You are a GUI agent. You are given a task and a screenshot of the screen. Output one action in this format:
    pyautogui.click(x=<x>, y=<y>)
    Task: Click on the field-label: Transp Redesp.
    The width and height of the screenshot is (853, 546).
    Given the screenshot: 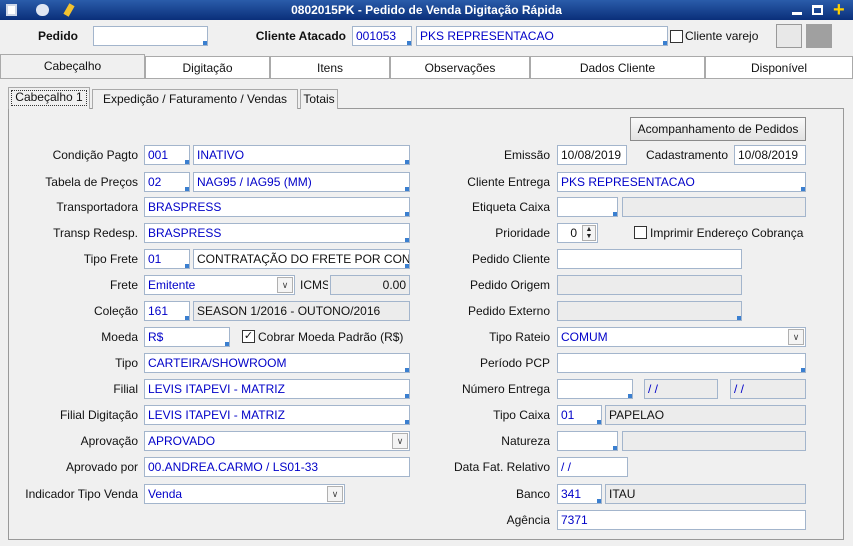 What is the action you would take?
    pyautogui.click(x=95, y=233)
    